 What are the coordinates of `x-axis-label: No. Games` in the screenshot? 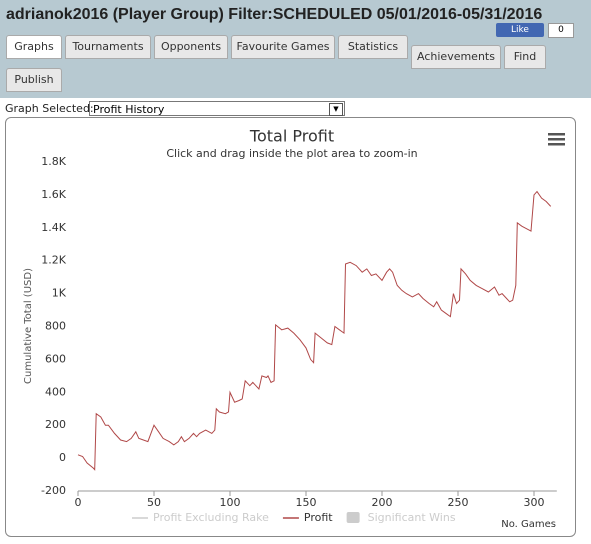 It's located at (528, 524).